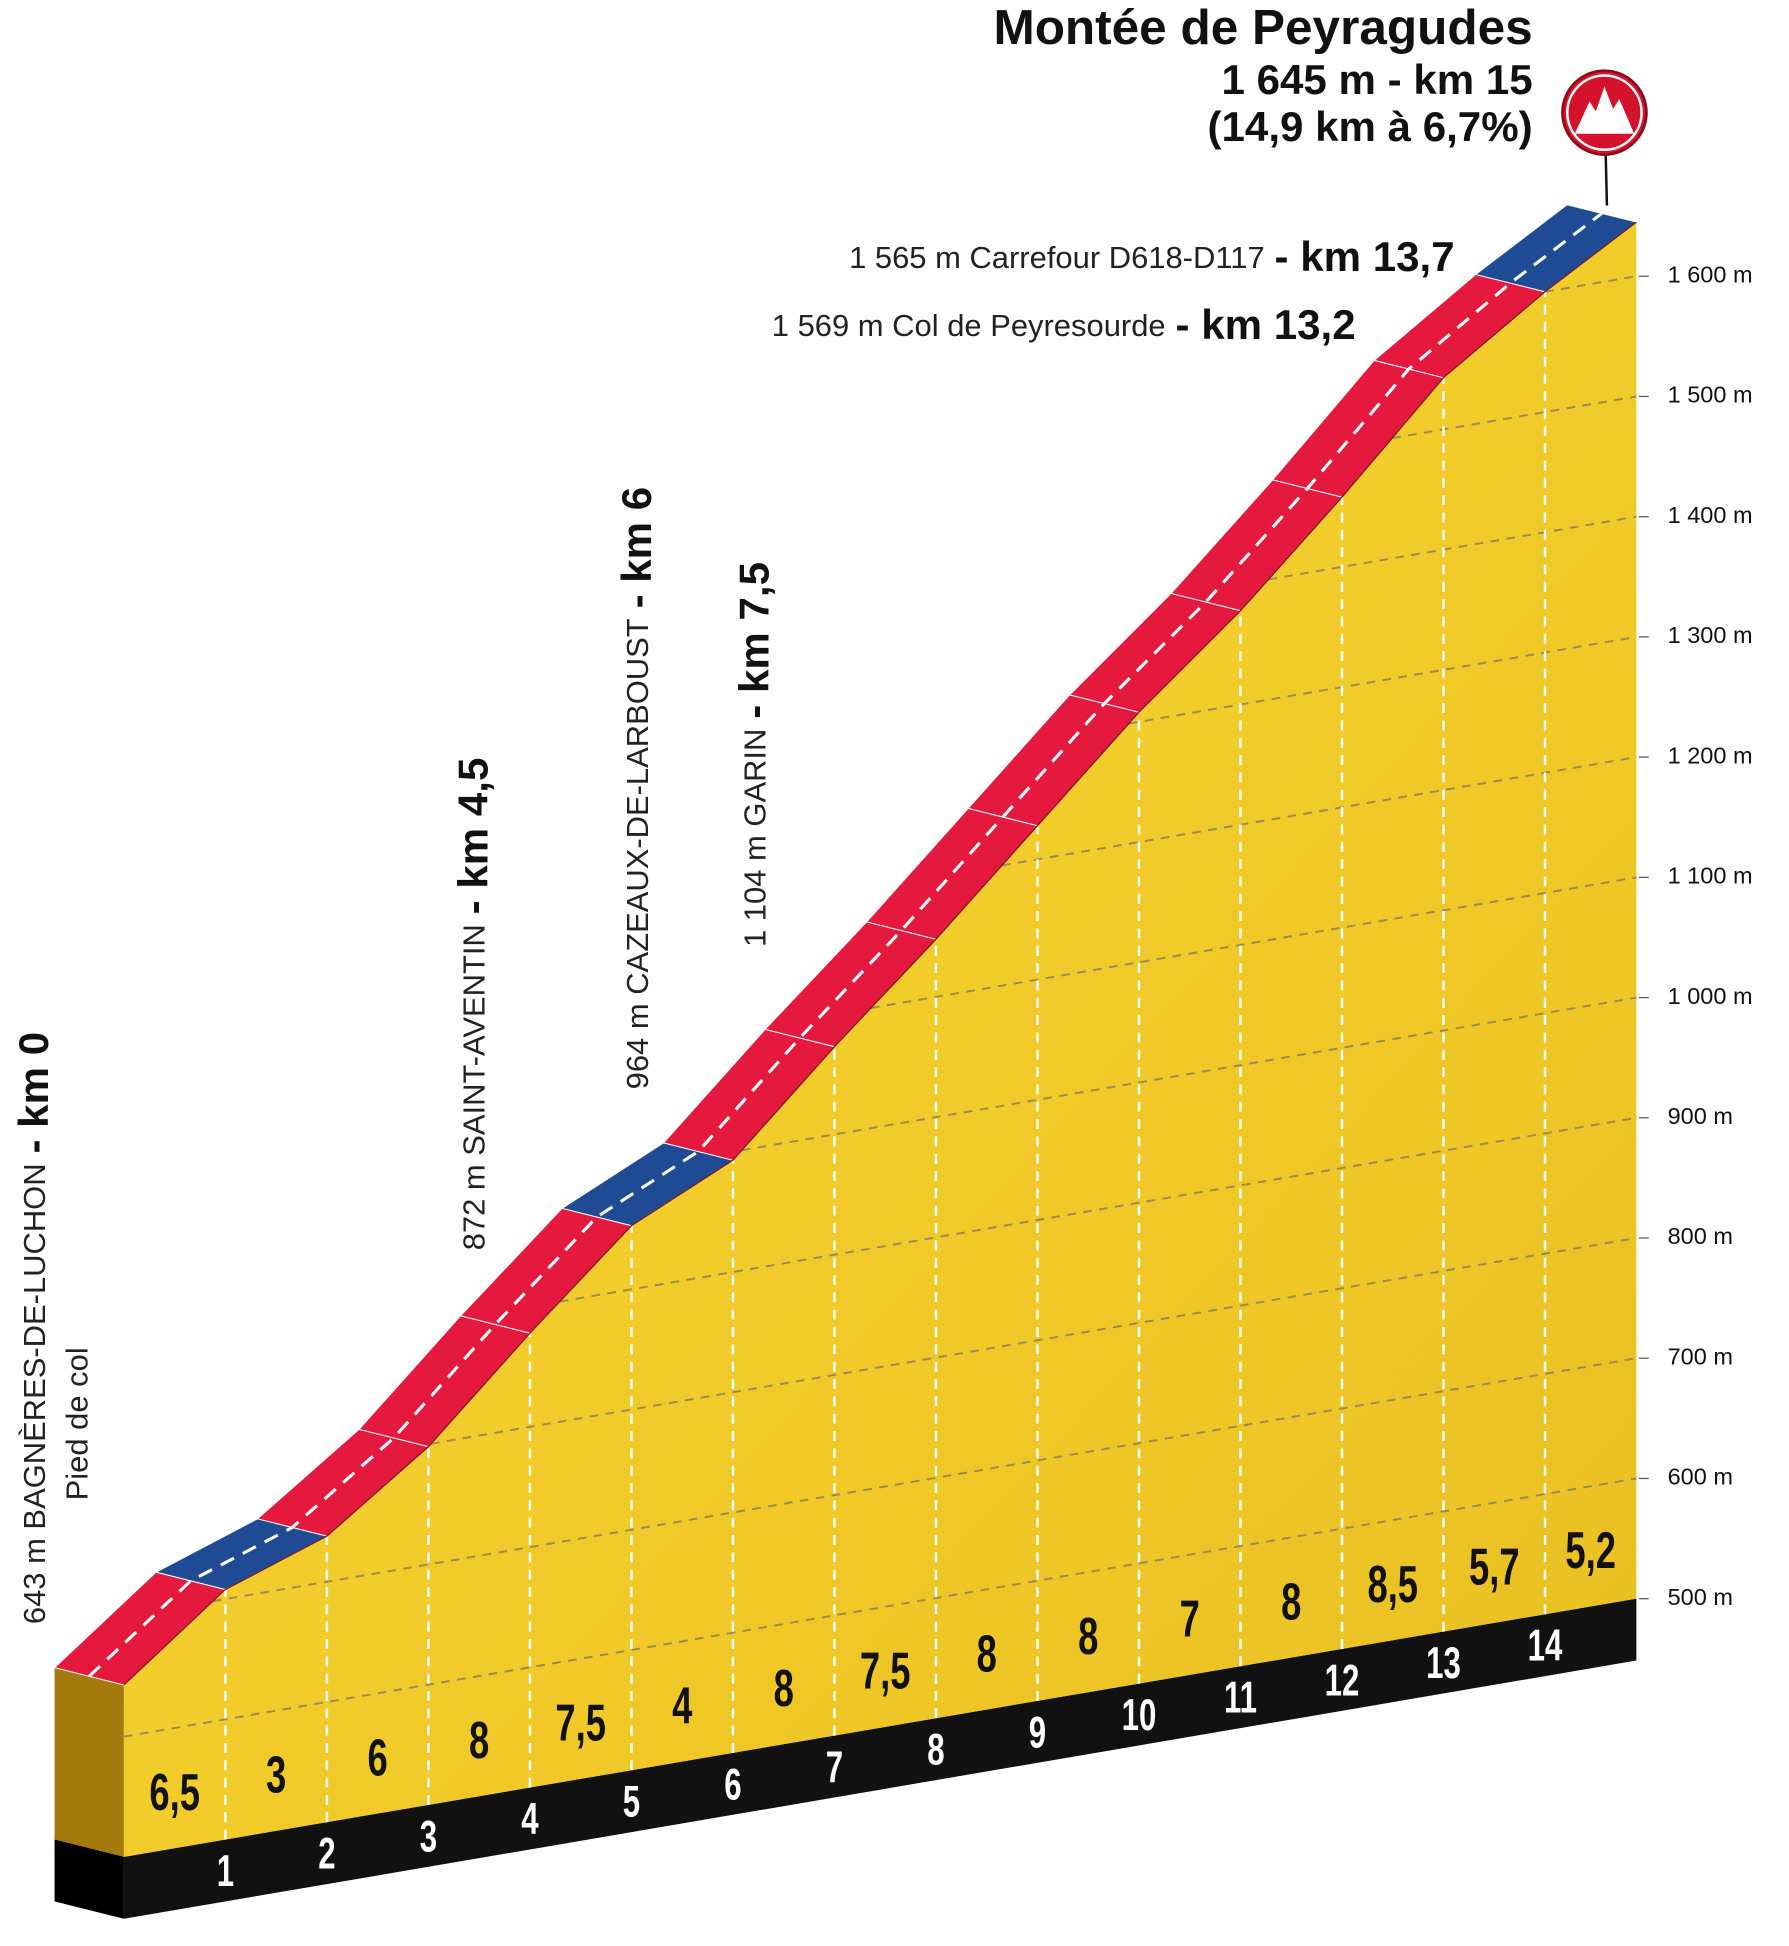 This screenshot has height=1946, width=1789. I want to click on y-tick-label: 1 500 m, so click(1710, 395).